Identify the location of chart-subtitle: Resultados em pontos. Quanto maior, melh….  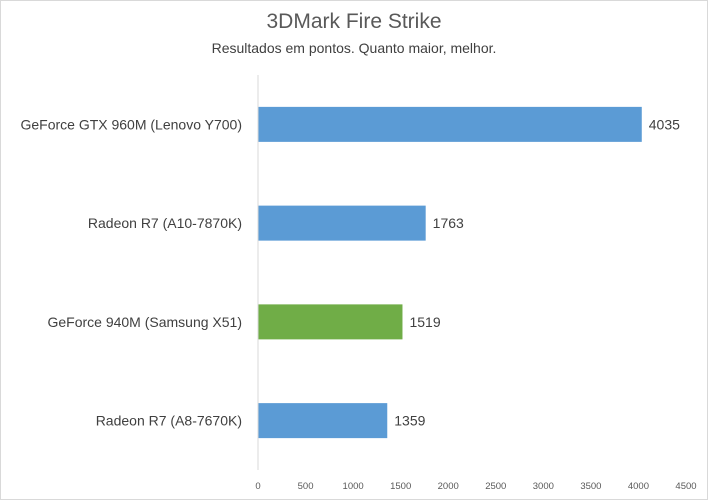
(354, 48).